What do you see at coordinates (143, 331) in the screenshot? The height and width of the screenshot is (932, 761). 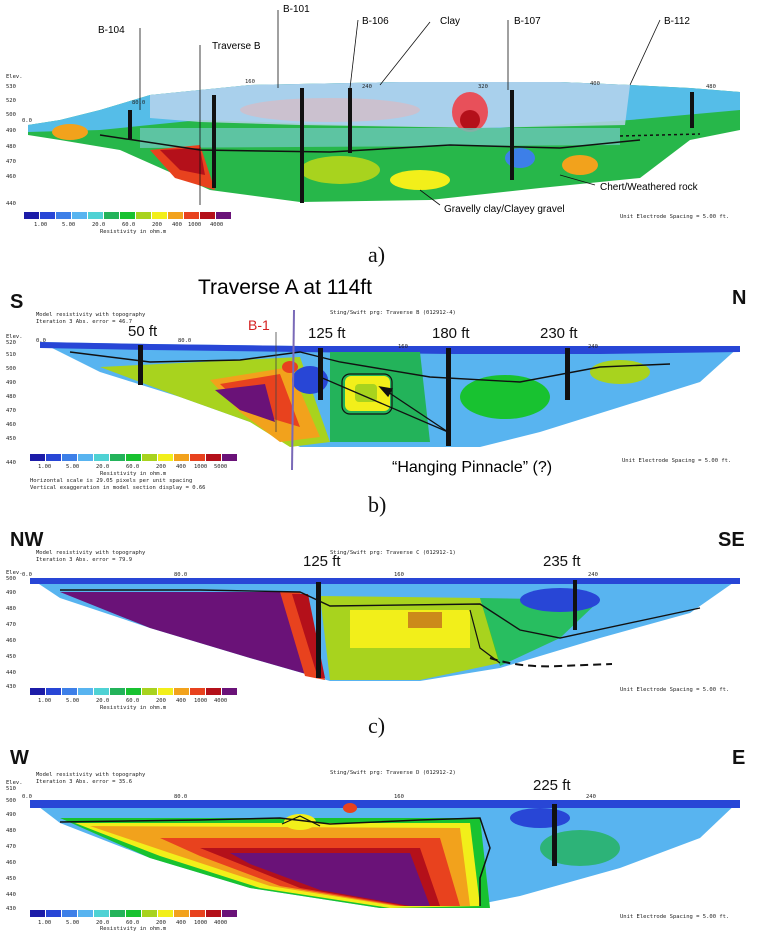 I see `mark-50ft: 50 ft` at bounding box center [143, 331].